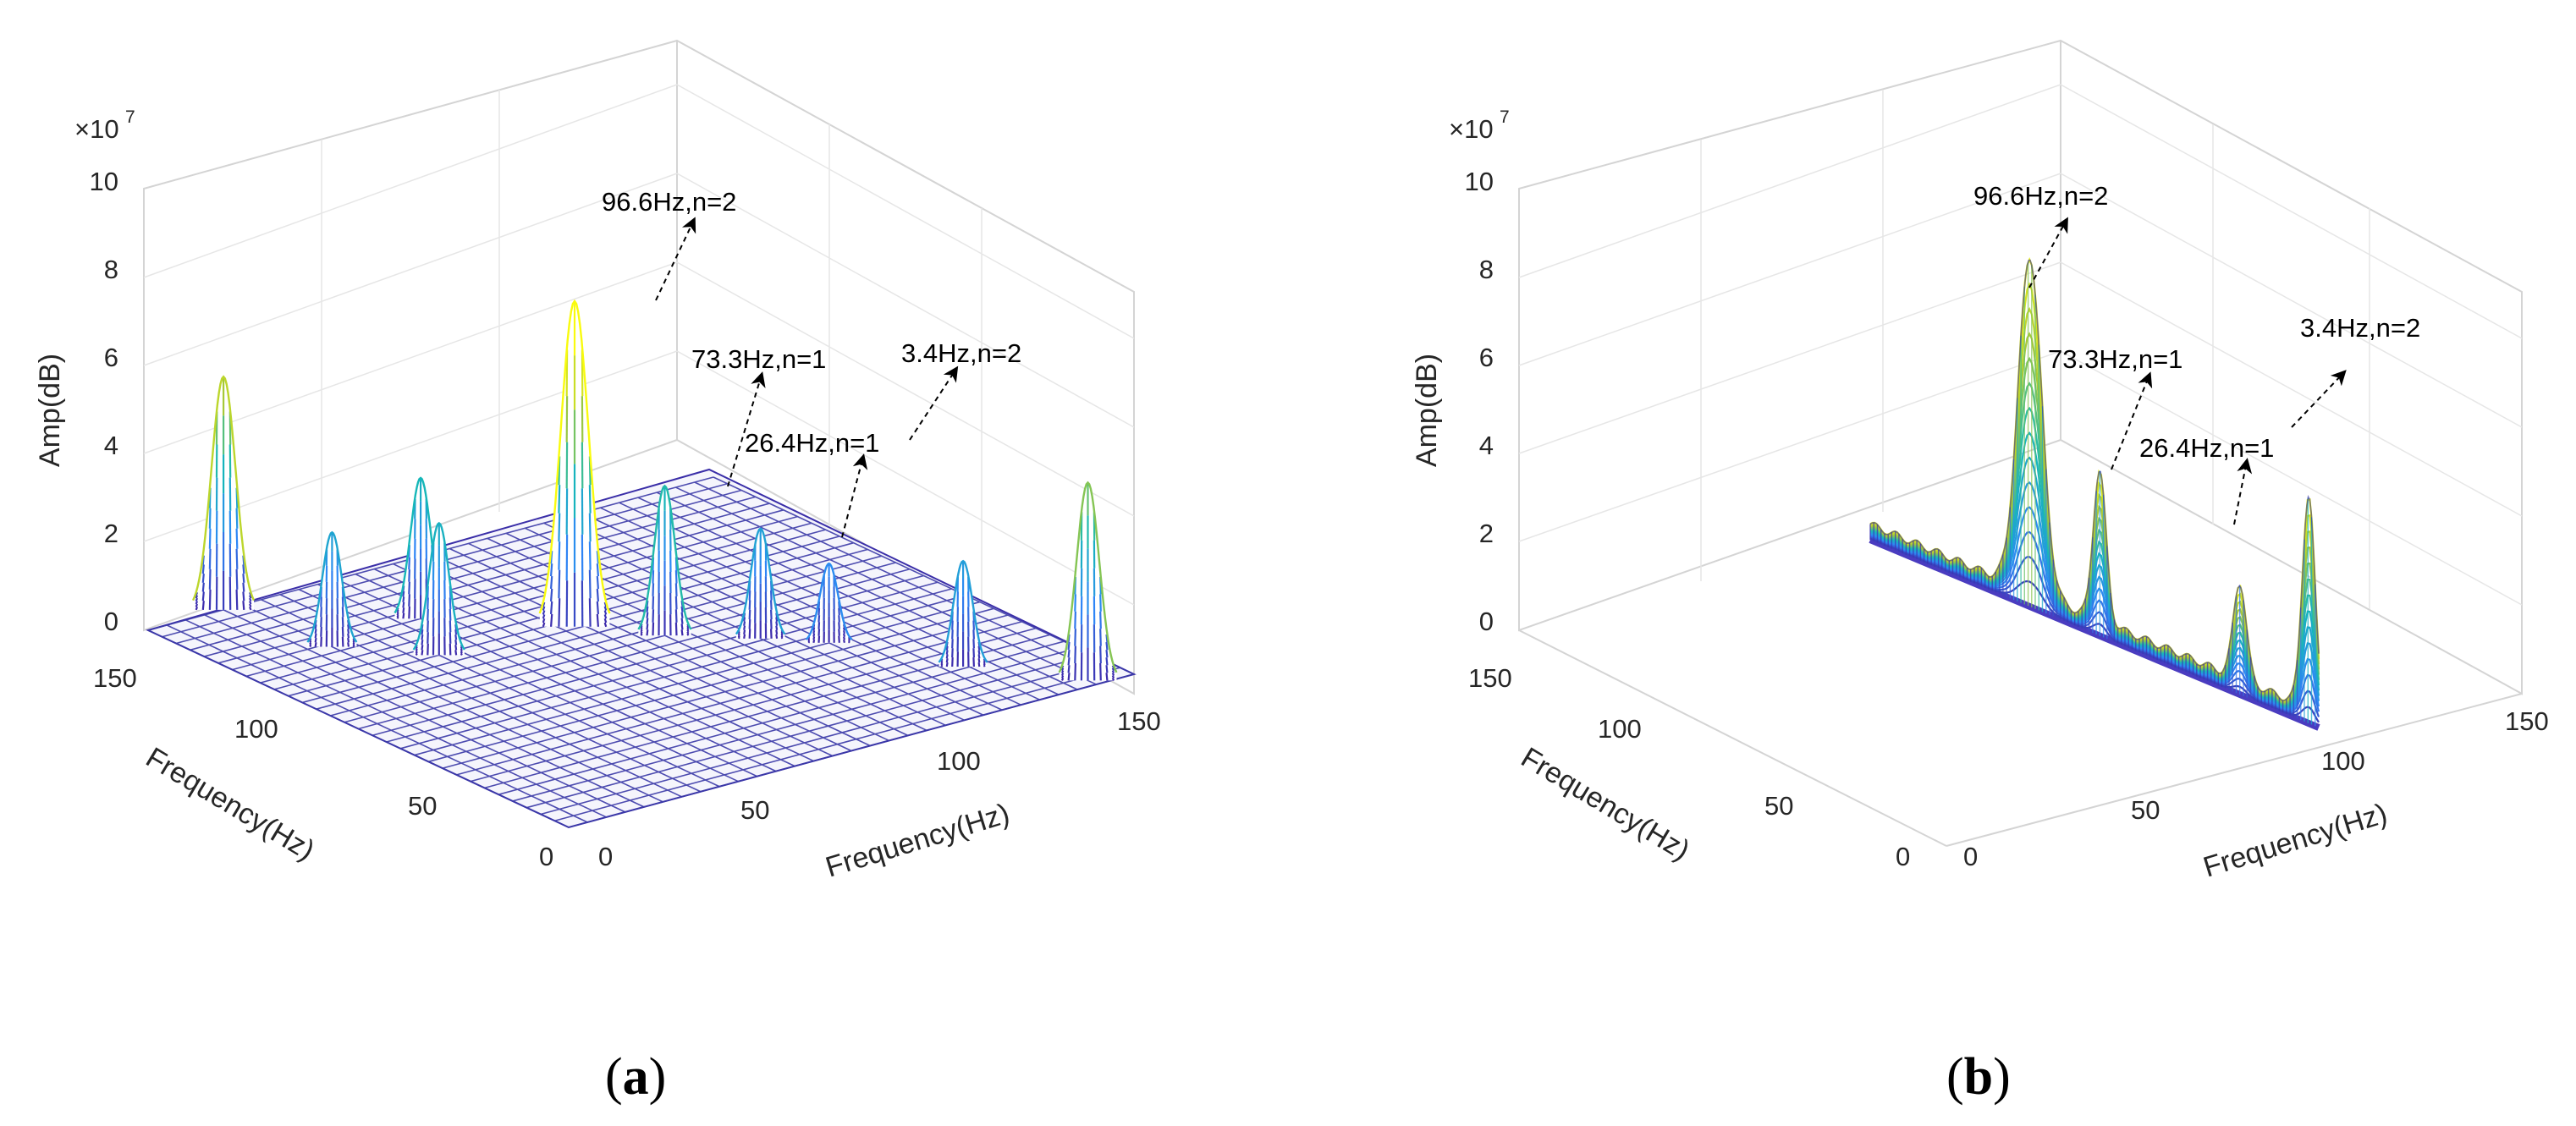 The width and height of the screenshot is (2576, 1126). What do you see at coordinates (115, 678) in the screenshot?
I see `y-tick: 150` at bounding box center [115, 678].